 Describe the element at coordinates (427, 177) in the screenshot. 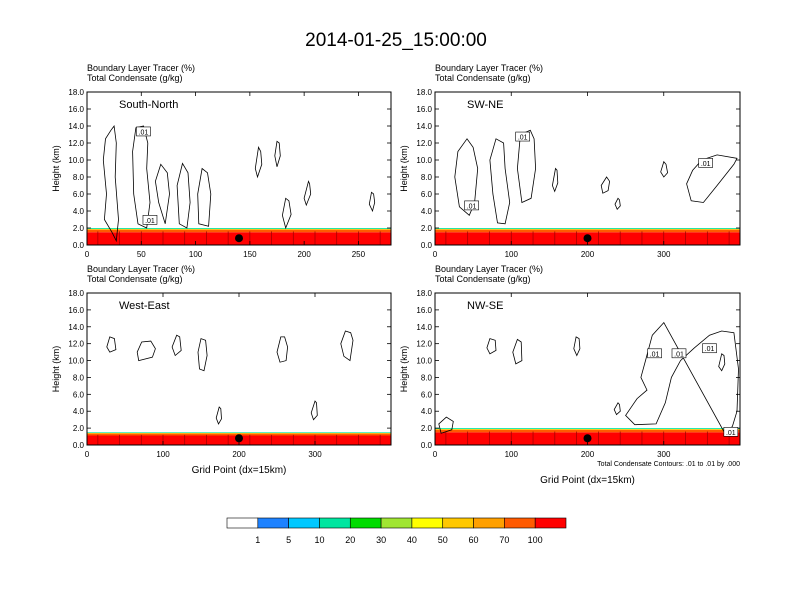

I see `y-tick-label: 8.0` at that location.